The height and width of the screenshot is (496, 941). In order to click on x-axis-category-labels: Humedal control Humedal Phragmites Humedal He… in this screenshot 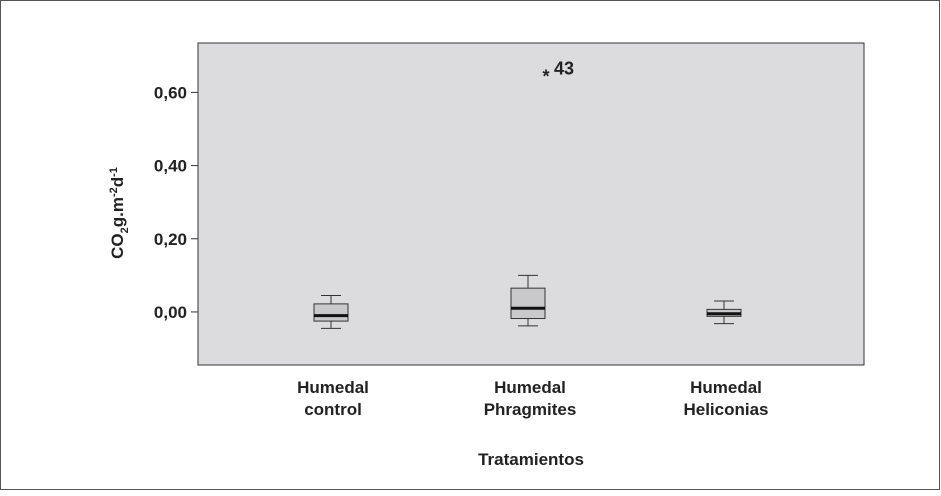, I will do `click(532, 398)`.